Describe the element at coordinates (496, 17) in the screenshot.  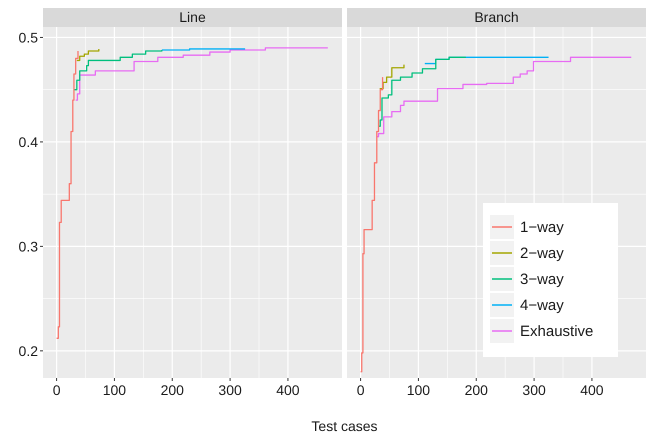
I see `chart-title: Branch` at that location.